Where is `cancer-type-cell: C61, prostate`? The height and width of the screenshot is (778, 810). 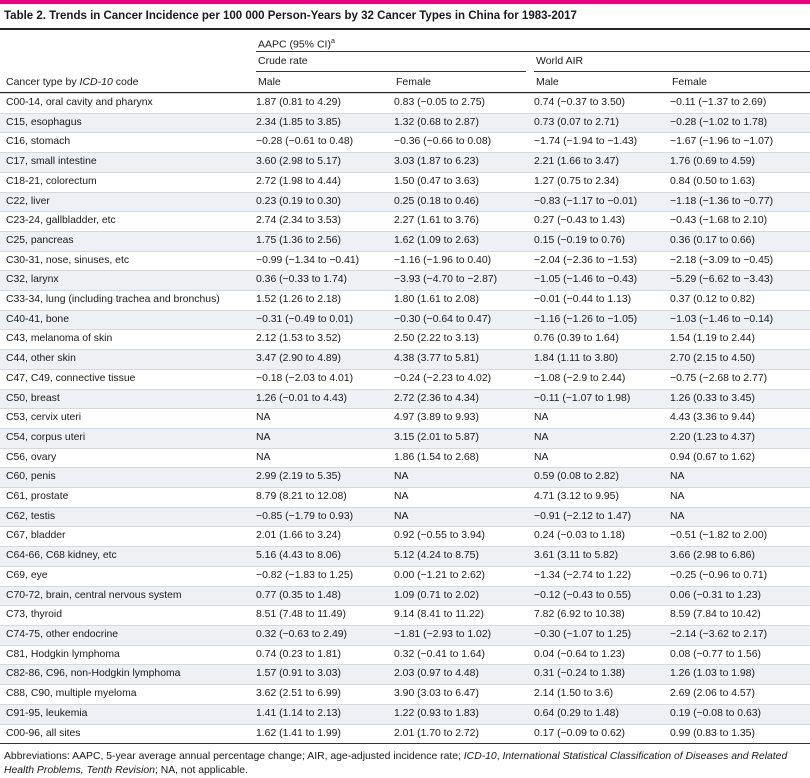 cancer-type-cell: C61, prostate is located at coordinates (126, 497).